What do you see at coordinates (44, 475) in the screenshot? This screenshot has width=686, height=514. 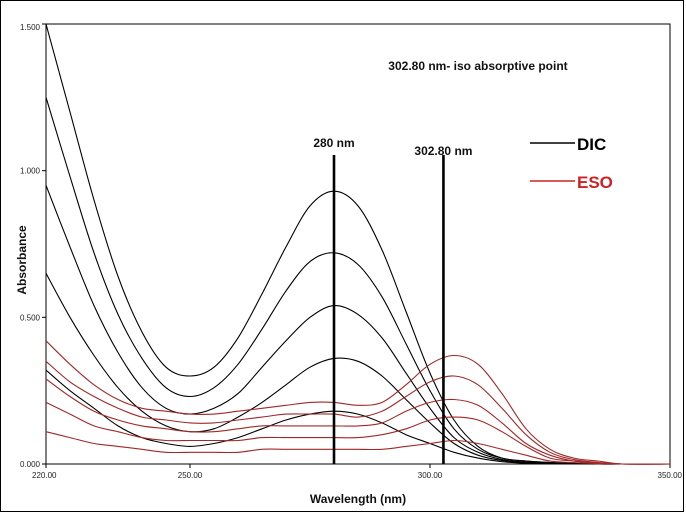 I see `x-tick-label: 220.00` at bounding box center [44, 475].